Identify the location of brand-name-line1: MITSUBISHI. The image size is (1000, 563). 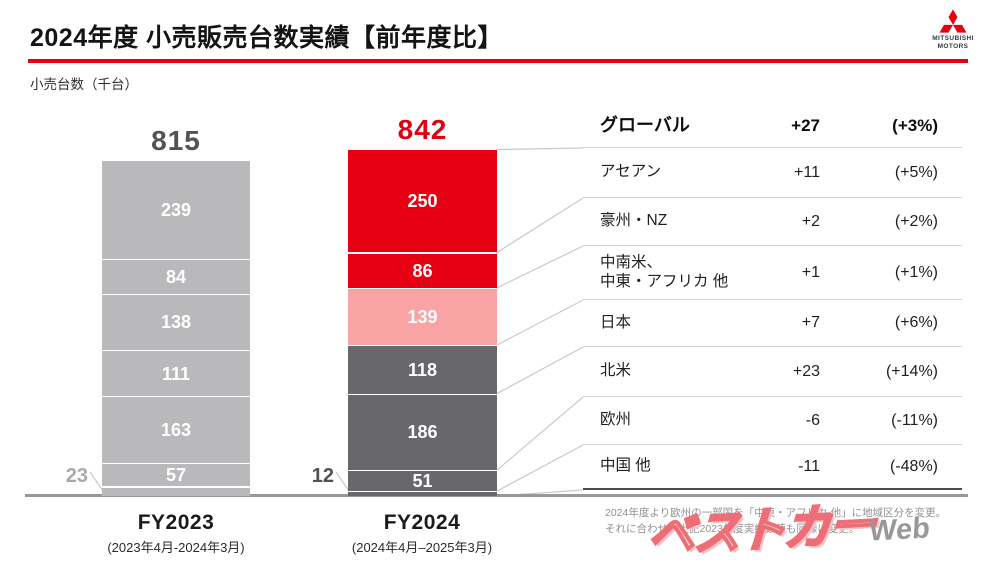
(953, 38).